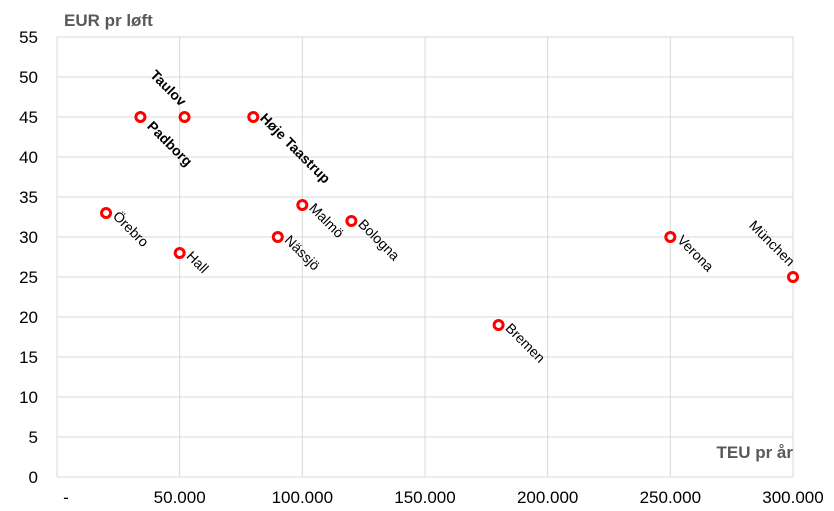 The width and height of the screenshot is (834, 511). I want to click on data-point-label: Verona, so click(695, 253).